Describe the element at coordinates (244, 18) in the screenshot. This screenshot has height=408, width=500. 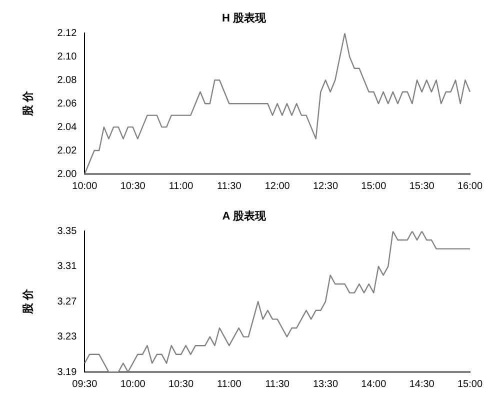
I see `chart-title: H 股表现` at that location.